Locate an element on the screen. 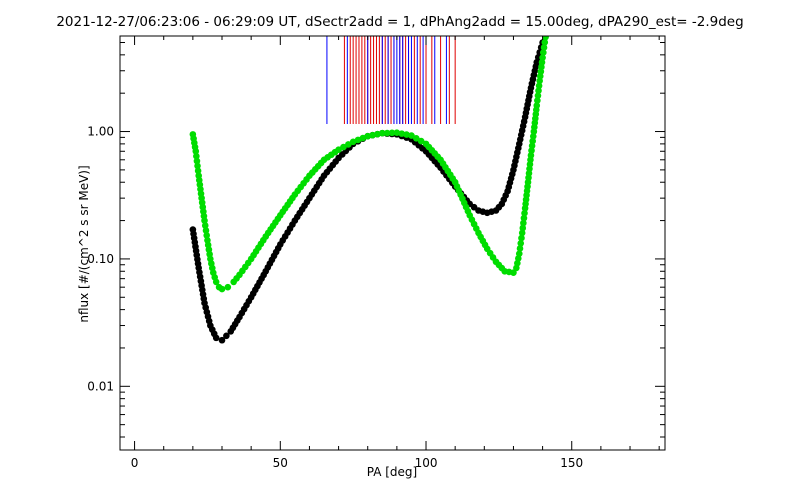 The height and width of the screenshot is (500, 800). x-axis-label: PA [deg] is located at coordinates (392, 472).